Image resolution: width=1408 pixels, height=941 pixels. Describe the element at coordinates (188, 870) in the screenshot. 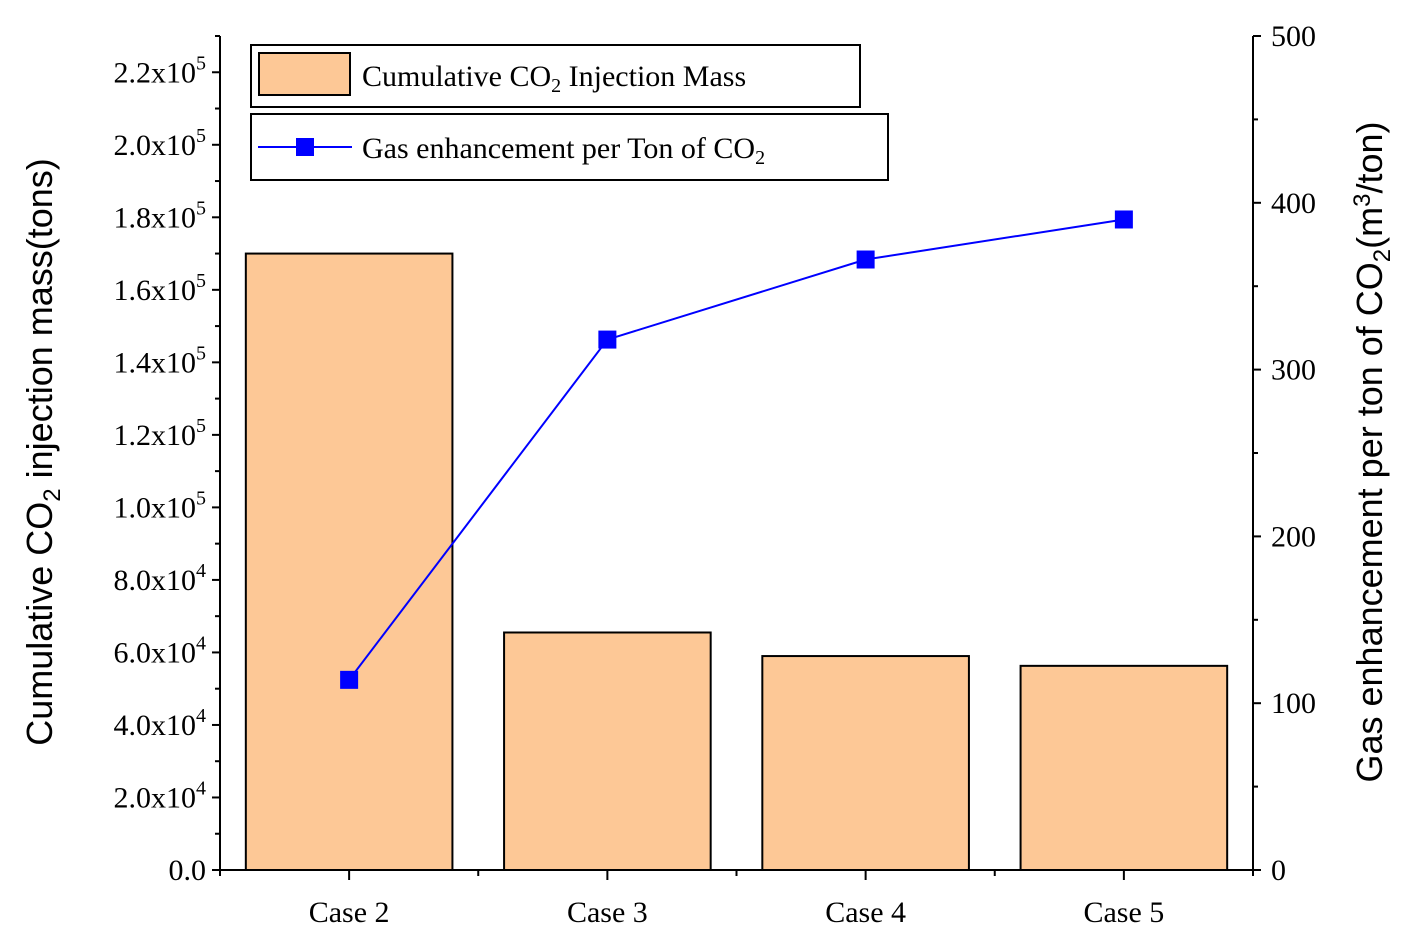

I see `left-tick-label: 0.0` at that location.